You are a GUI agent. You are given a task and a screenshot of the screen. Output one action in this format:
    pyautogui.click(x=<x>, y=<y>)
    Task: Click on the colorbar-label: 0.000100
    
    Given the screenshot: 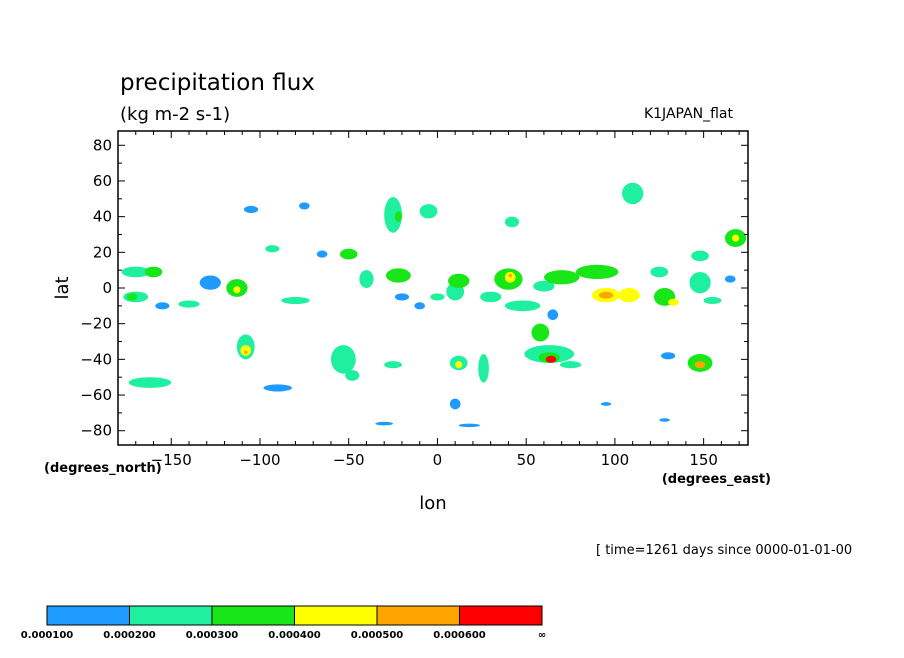 What is the action you would take?
    pyautogui.click(x=47, y=635)
    